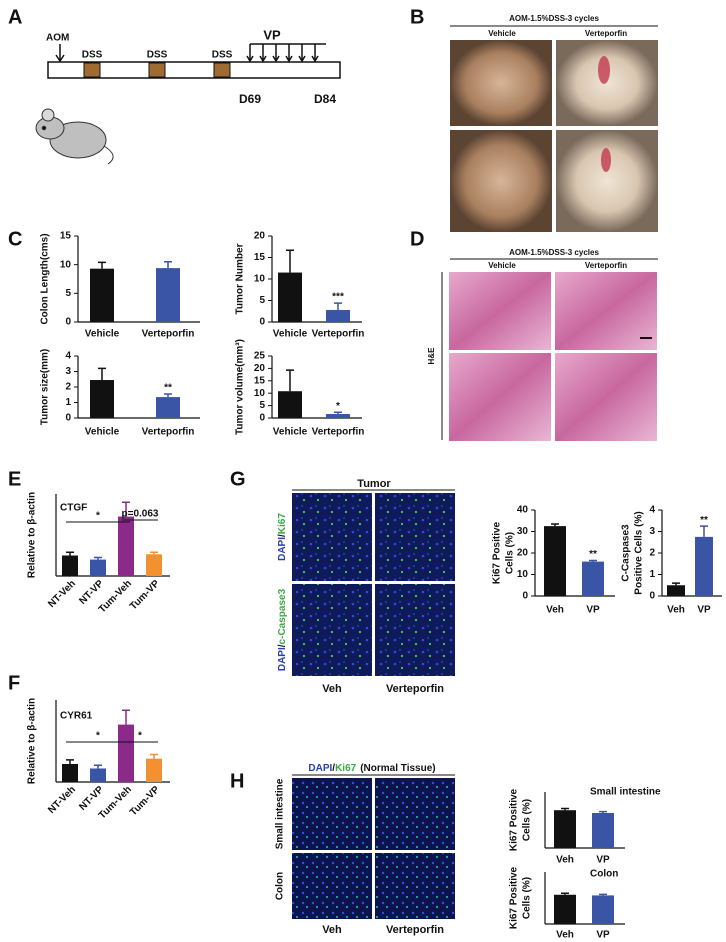 This screenshot has width=726, height=942. I want to click on y-tick-label: 30, so click(523, 531).